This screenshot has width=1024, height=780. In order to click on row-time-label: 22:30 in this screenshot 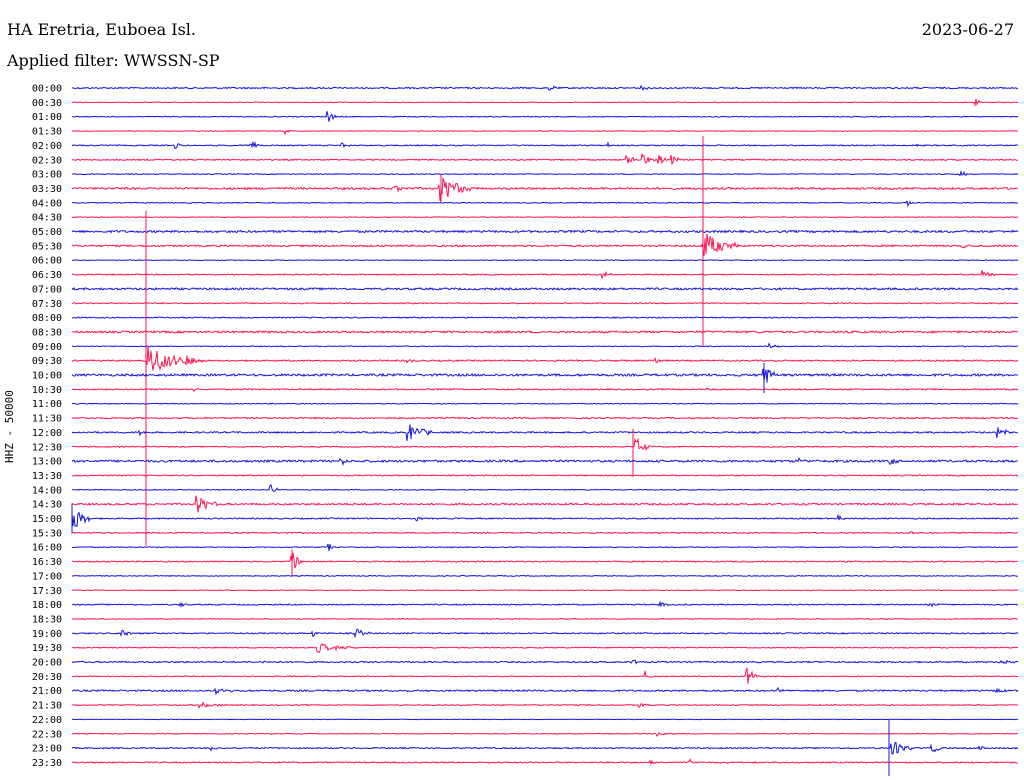, I will do `click(47, 734)`.